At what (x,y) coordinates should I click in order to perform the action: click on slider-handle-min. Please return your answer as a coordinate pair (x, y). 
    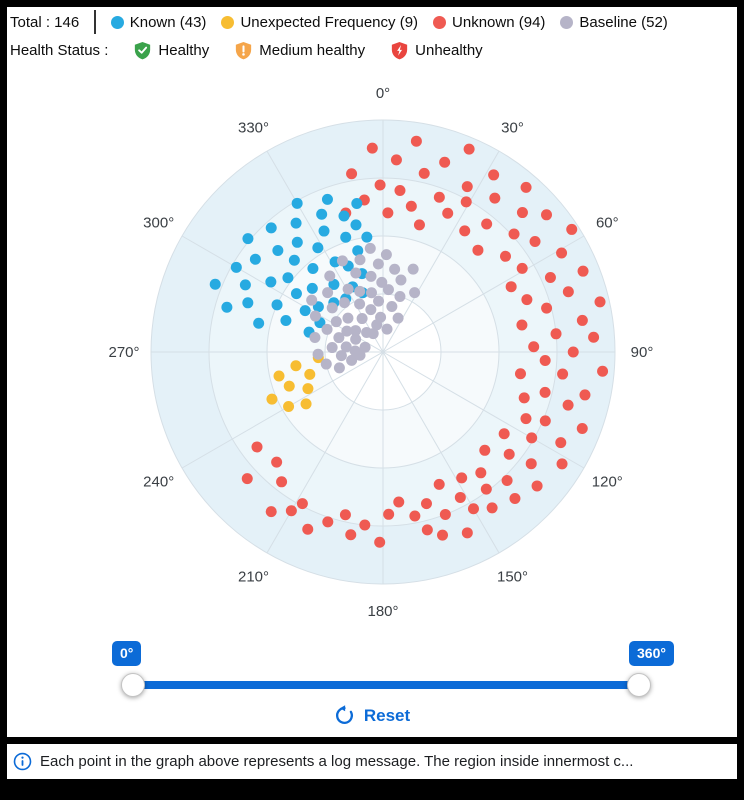
    Looking at the image, I should click on (133, 685).